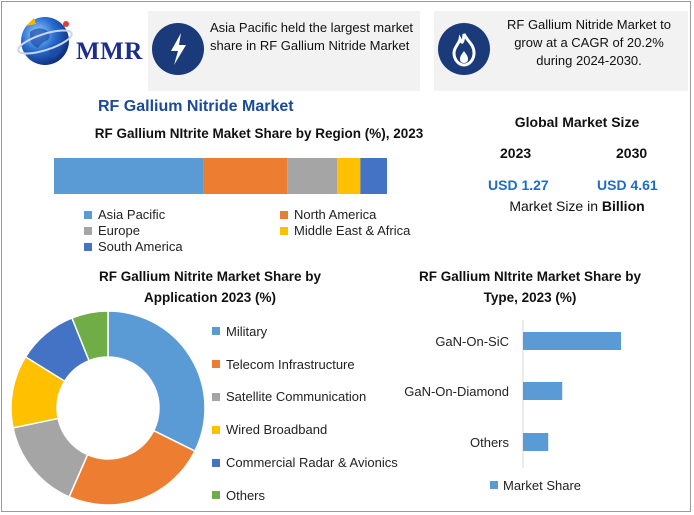  What do you see at coordinates (577, 122) in the screenshot?
I see `market-size-heading: Global Market Size` at bounding box center [577, 122].